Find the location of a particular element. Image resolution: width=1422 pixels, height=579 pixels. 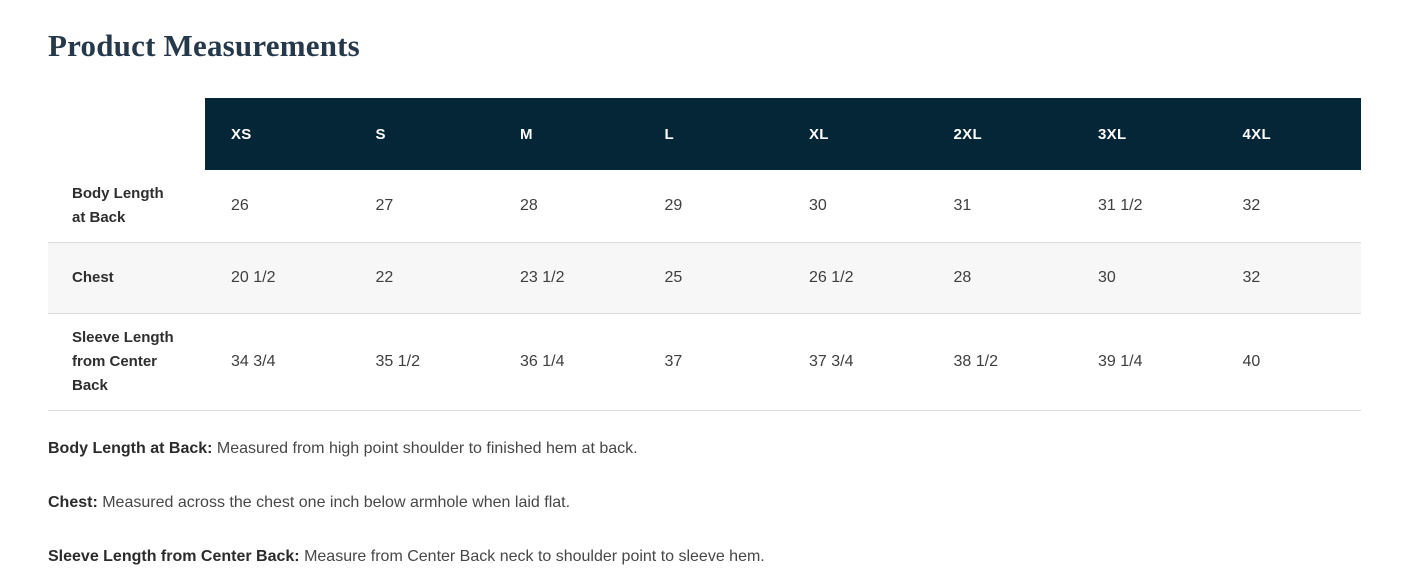

size-column-header-4xl: 4XL is located at coordinates (1288, 134).